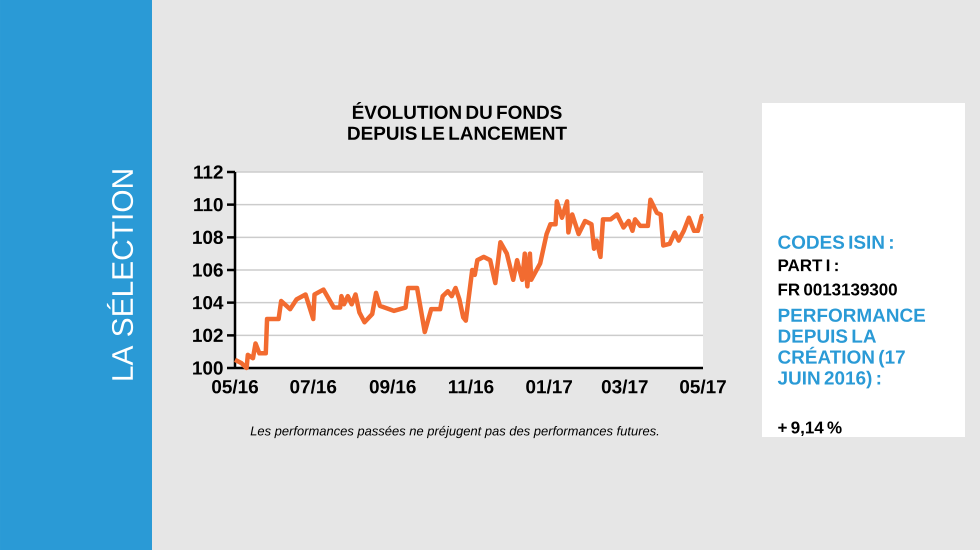 The width and height of the screenshot is (980, 550). I want to click on y-tick-label: 110, so click(208, 205).